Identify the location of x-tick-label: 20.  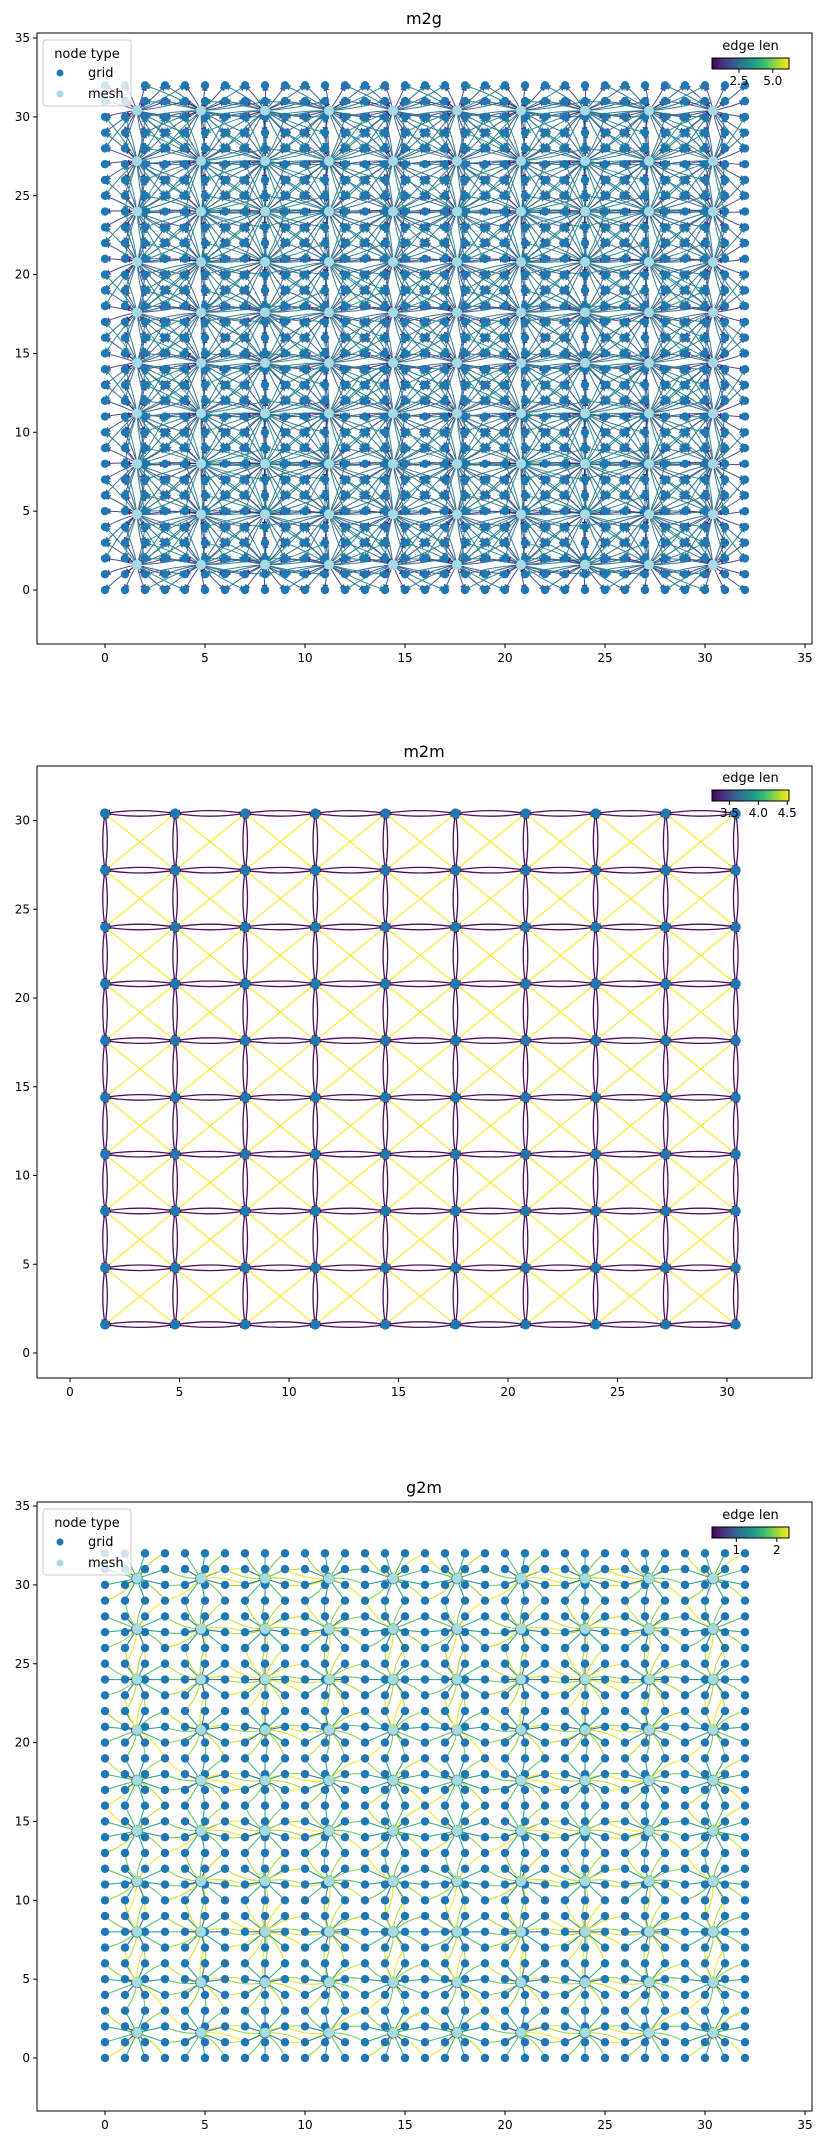
(504, 2125).